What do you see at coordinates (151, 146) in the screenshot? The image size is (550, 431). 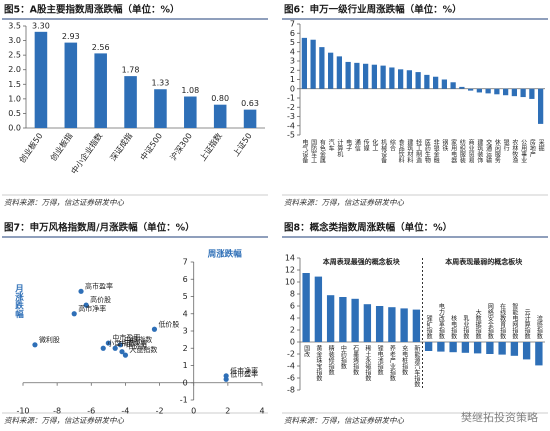 I see `x-tick-label: 中证500` at bounding box center [151, 146].